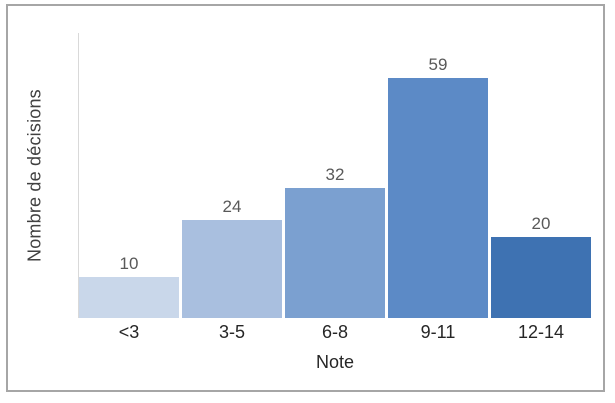 Image resolution: width=615 pixels, height=403 pixels. Describe the element at coordinates (335, 362) in the screenshot. I see `x-axis-title: Note` at that location.